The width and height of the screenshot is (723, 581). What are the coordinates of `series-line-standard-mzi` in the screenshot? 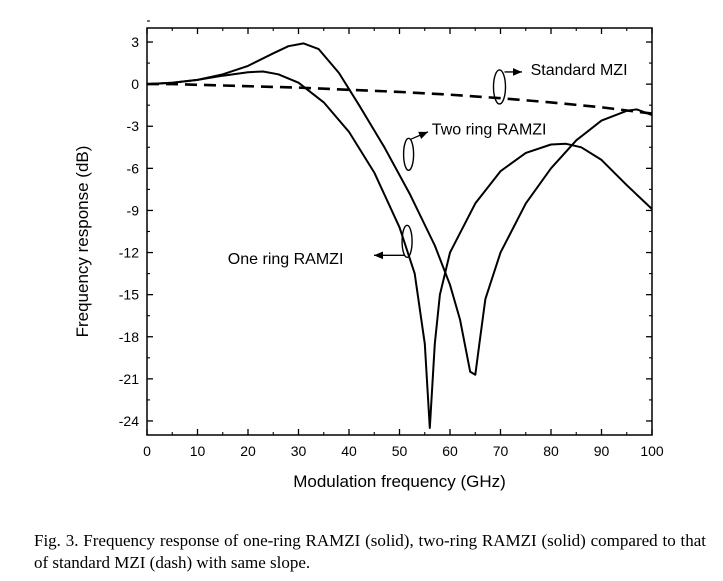 It's located at (399, 98).